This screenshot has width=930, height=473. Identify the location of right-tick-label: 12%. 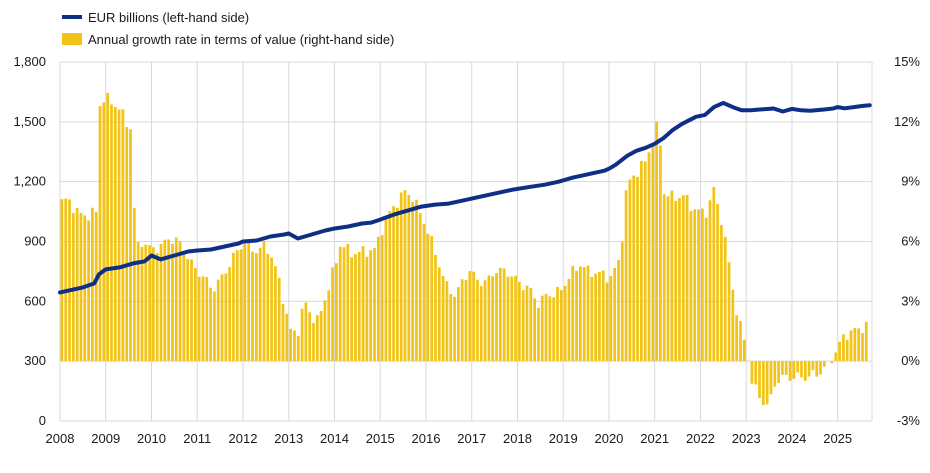
(907, 121).